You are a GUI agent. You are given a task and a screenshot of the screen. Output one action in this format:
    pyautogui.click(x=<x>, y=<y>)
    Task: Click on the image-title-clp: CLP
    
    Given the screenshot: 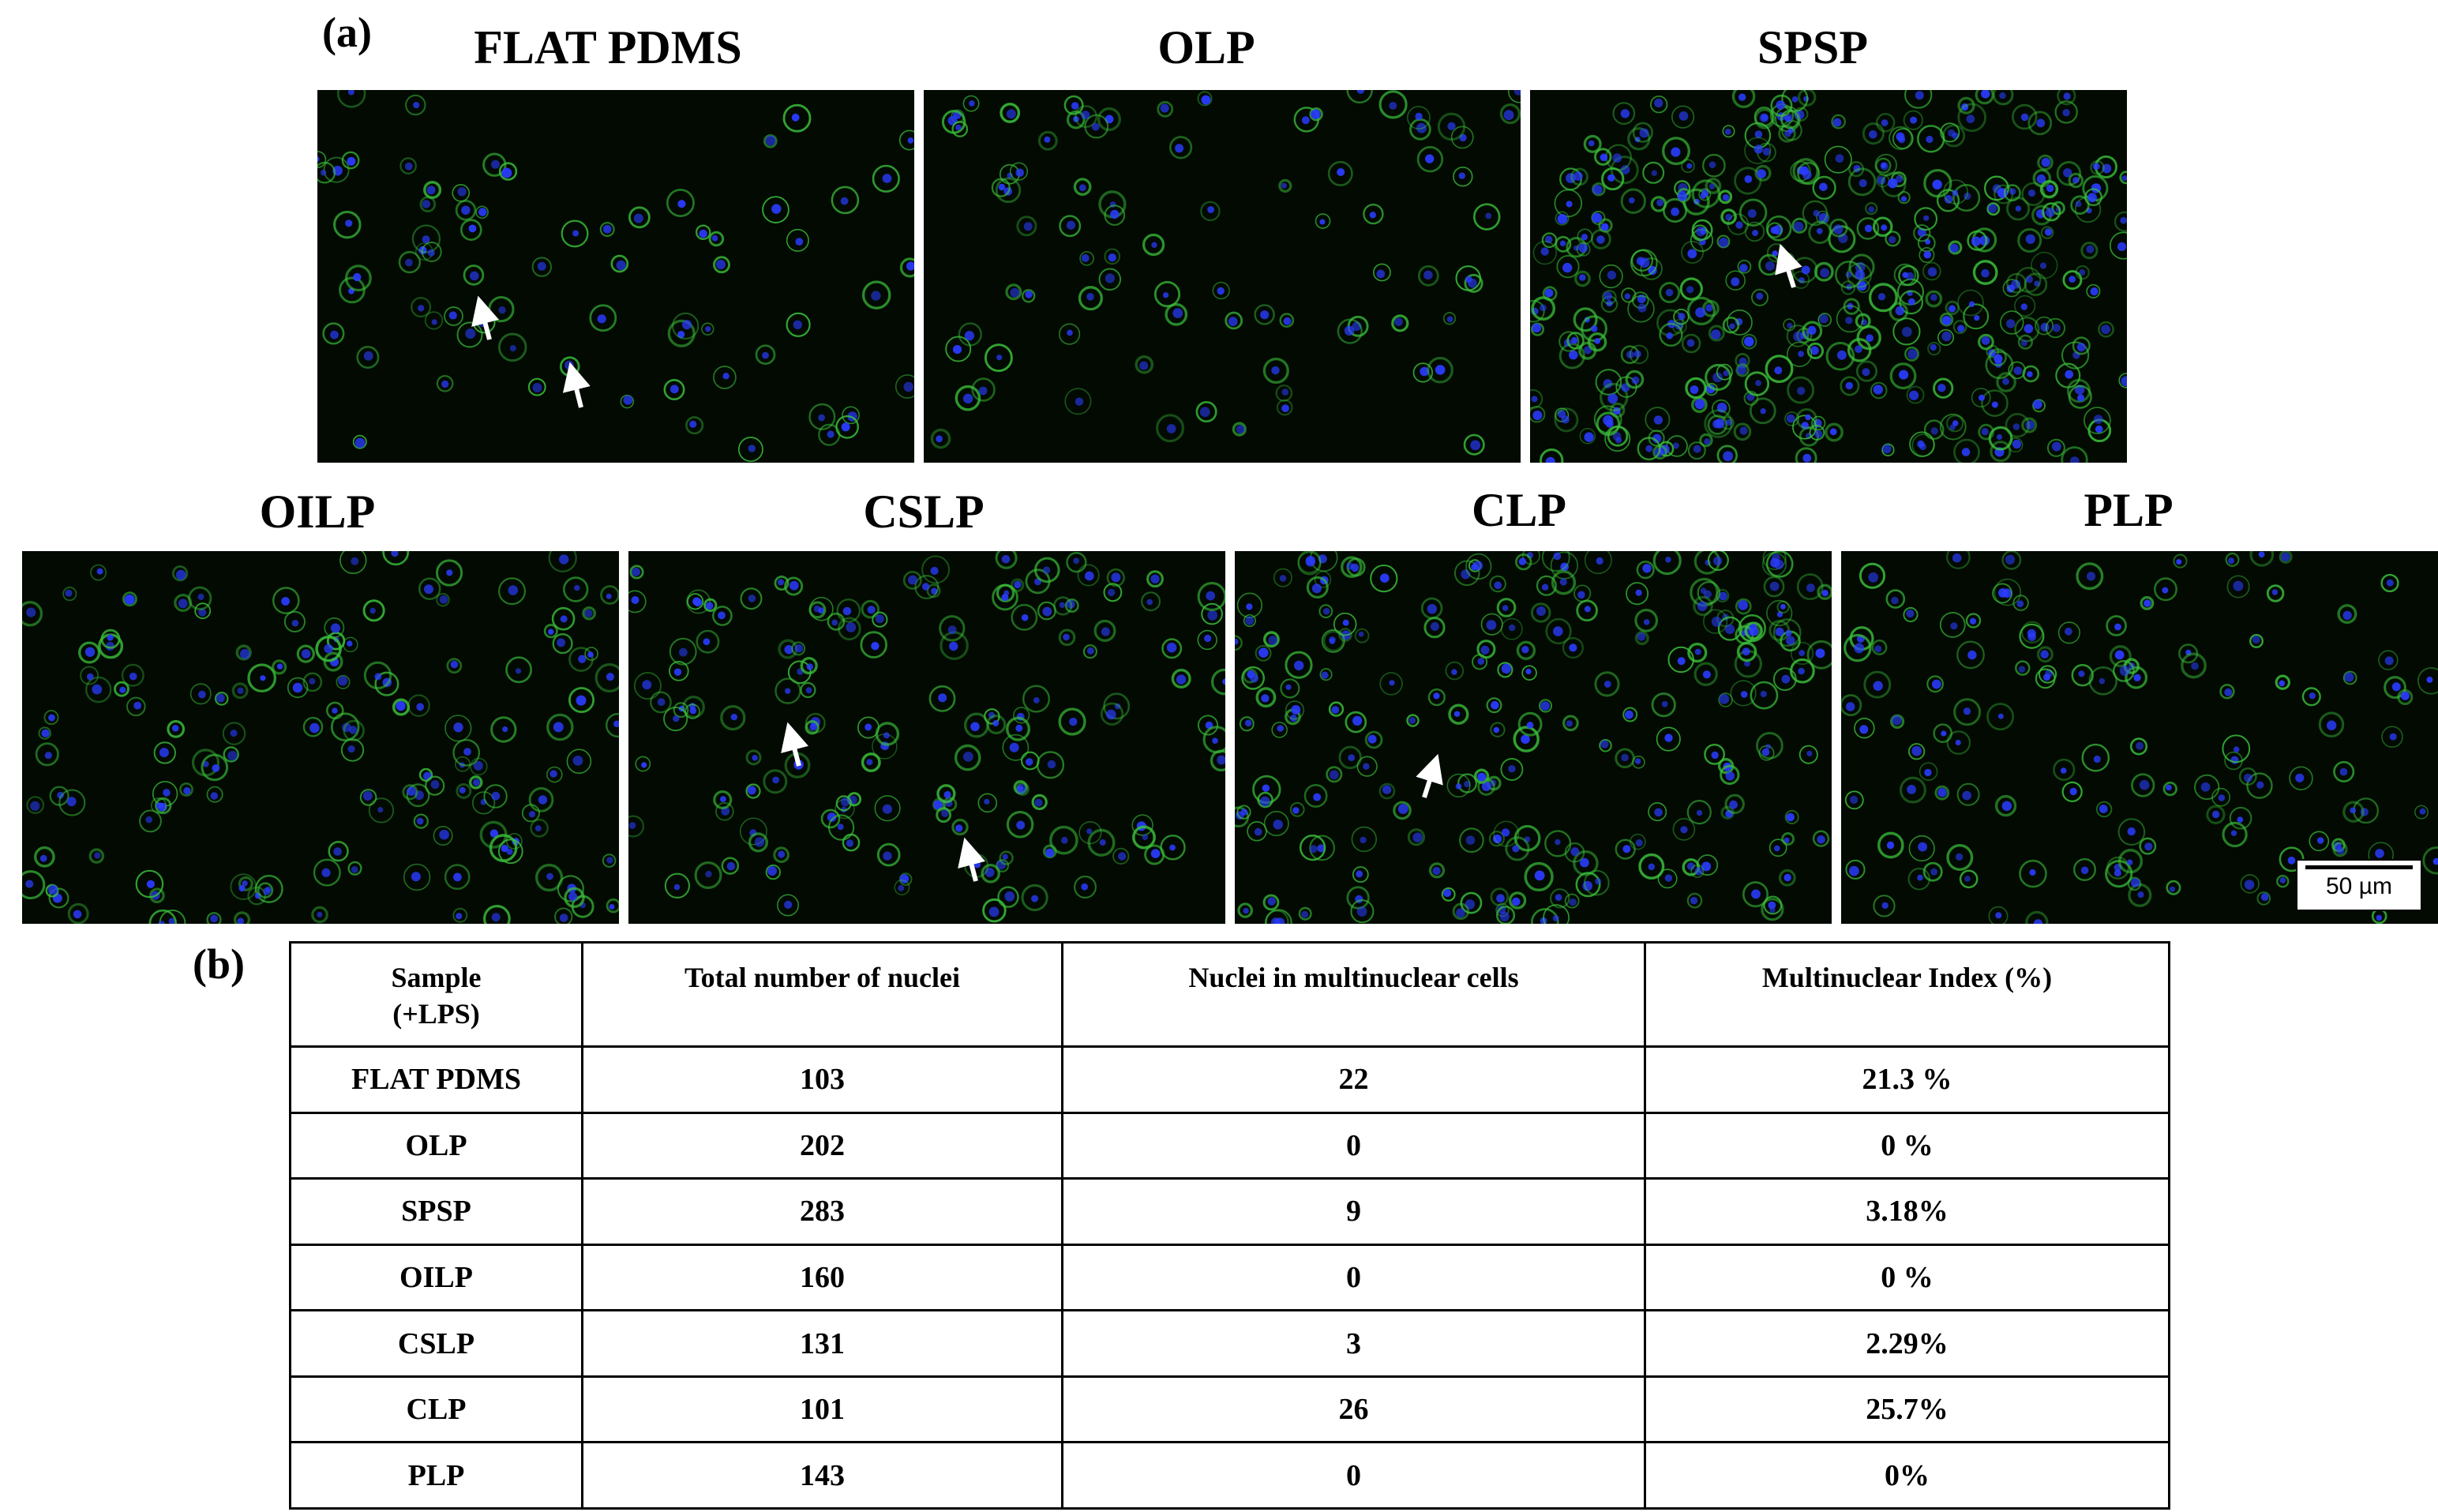 What is the action you would take?
    pyautogui.click(x=1519, y=510)
    